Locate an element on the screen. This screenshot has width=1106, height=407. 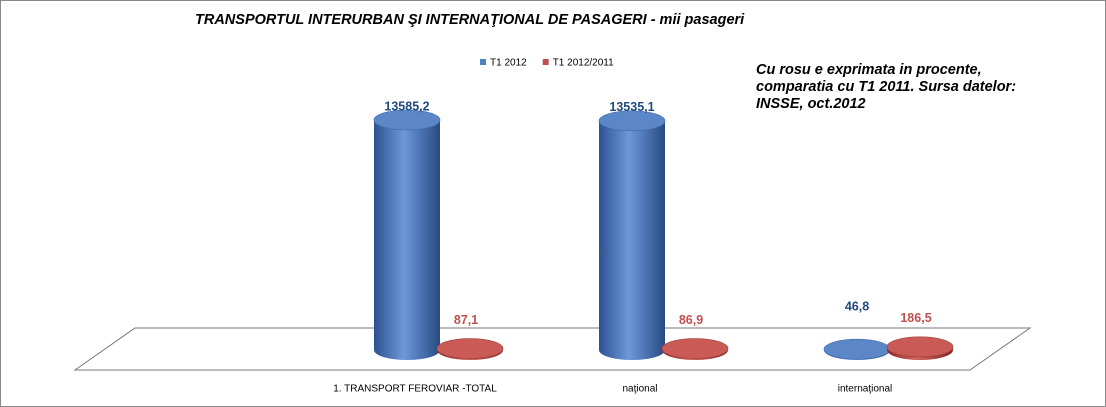
x-tick-label: naţional is located at coordinates (639, 389).